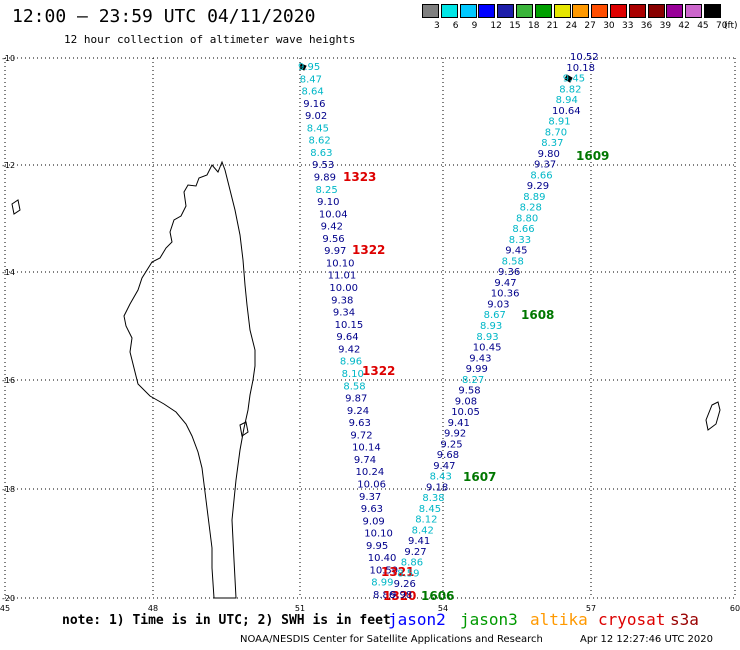 The image size is (740, 650). I want to click on wave-height-value: 9.74, so click(365, 460).